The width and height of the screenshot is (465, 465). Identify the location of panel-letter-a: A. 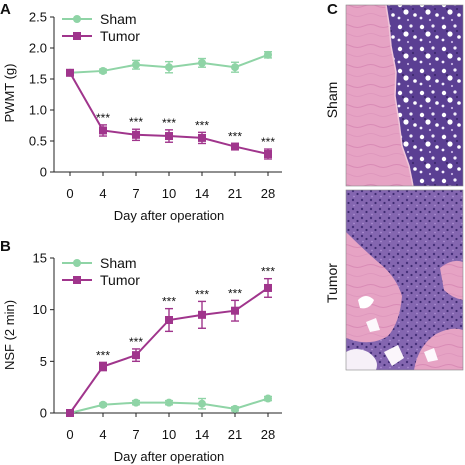
(5, 9).